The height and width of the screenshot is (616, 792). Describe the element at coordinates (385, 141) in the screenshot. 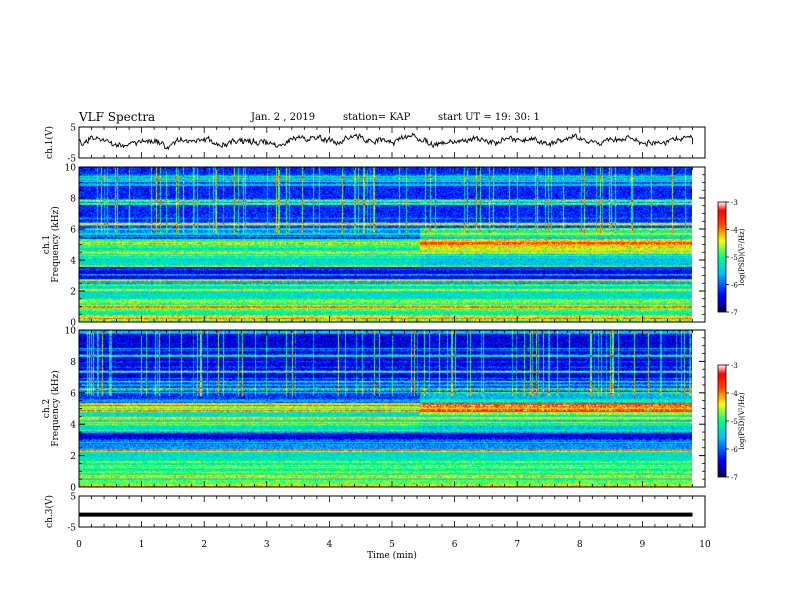

I see `ch1-waveform-line` at that location.